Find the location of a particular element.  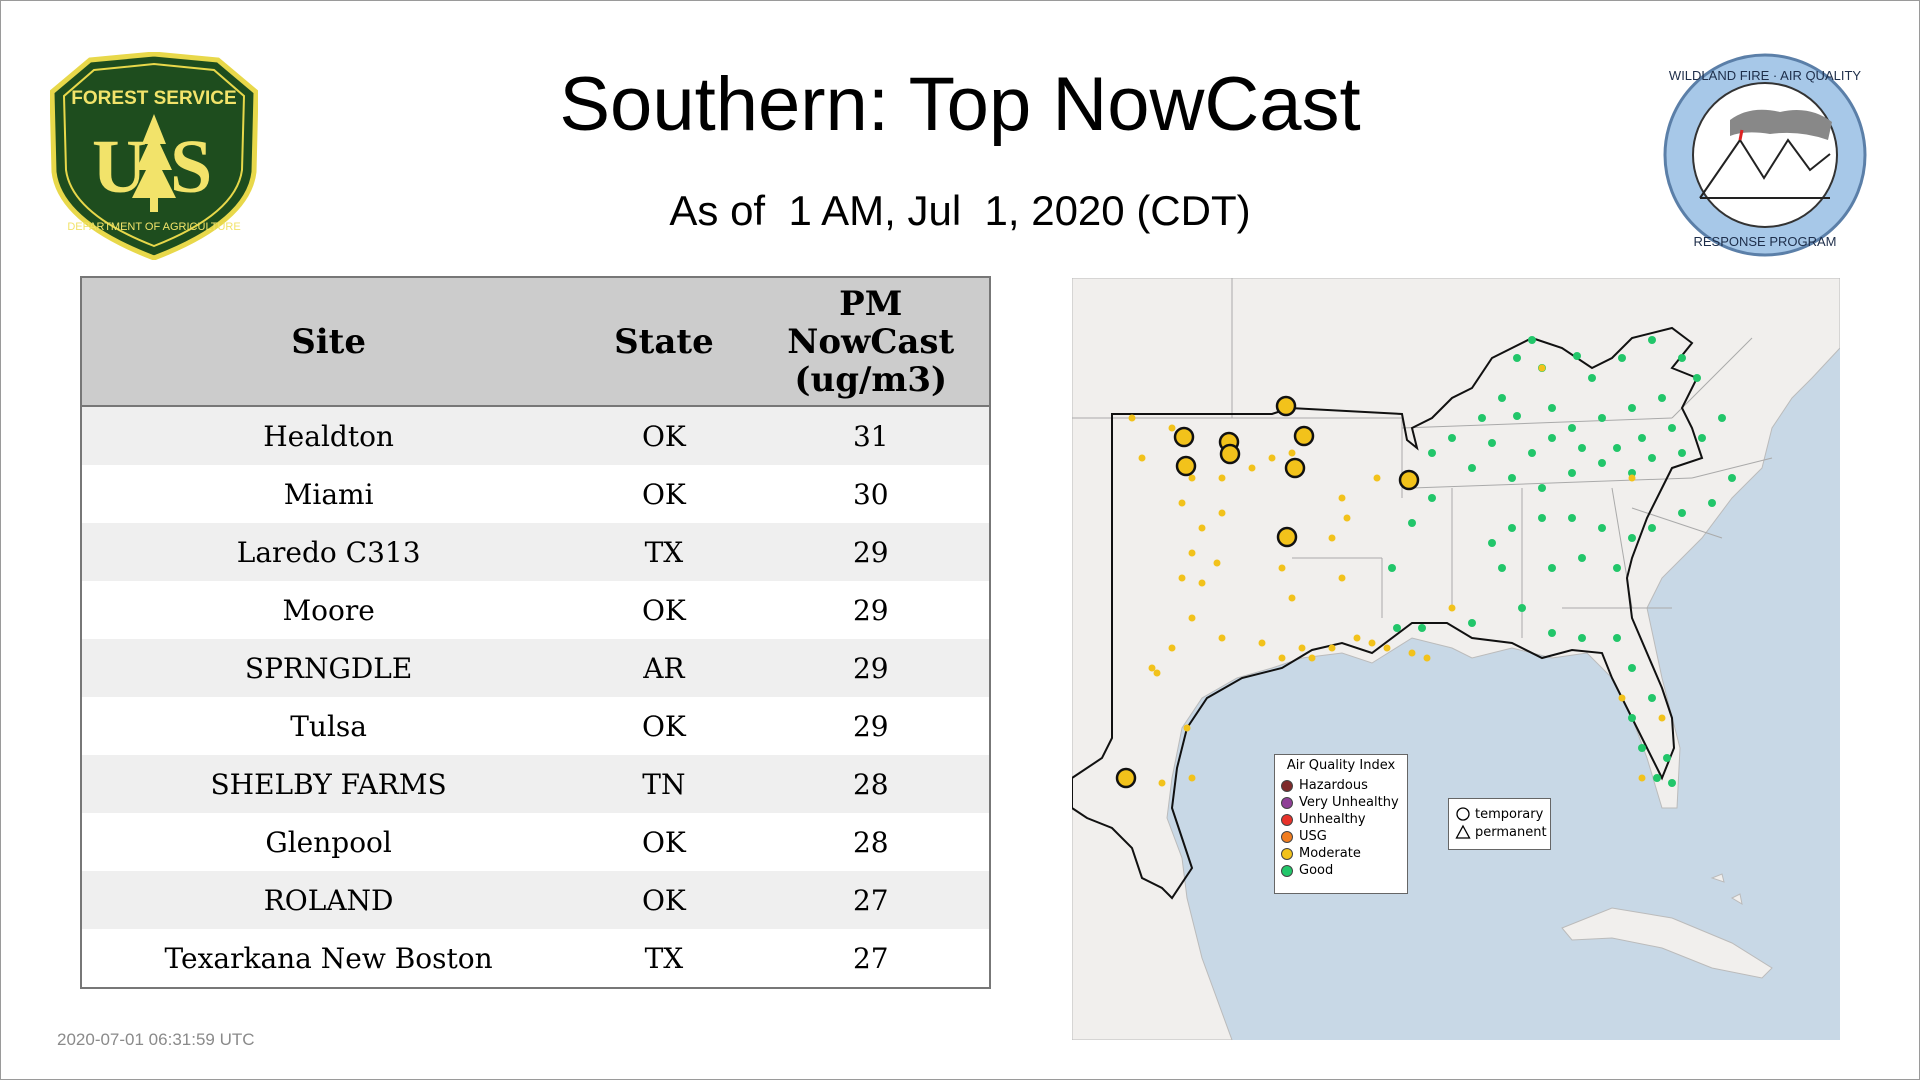

svg-text: DEPARTMENT OF AGRICULTURE is located at coordinates (153, 227).